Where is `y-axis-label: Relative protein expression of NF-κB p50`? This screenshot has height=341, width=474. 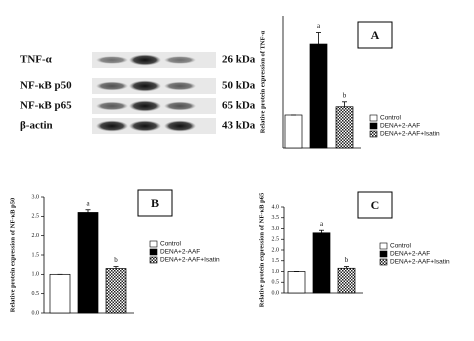 y-axis-label: Relative protein expression of NF-κB p50 is located at coordinates (12, 255).